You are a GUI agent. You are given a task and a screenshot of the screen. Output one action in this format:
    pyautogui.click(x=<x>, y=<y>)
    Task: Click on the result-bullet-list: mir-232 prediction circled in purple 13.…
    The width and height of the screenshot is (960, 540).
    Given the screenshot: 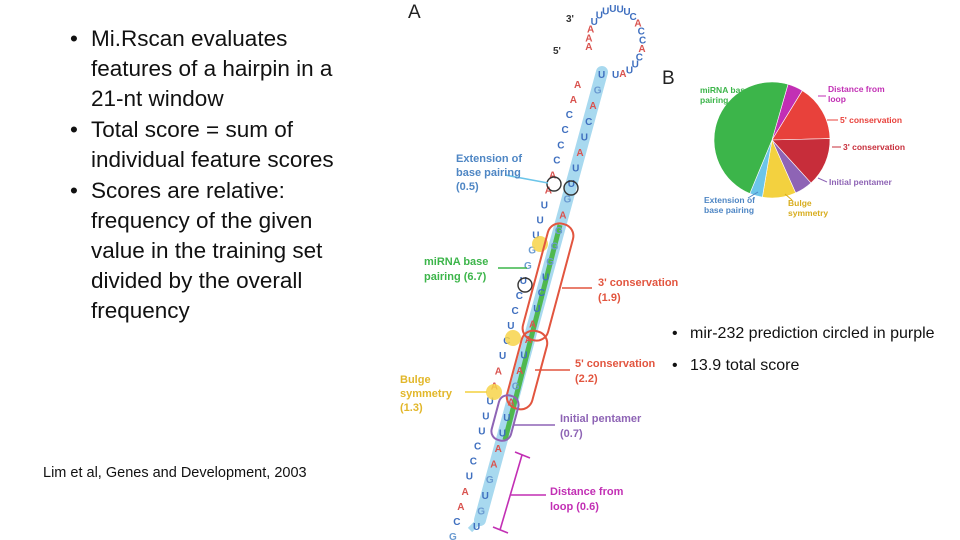 What is the action you would take?
    pyautogui.click(x=807, y=355)
    